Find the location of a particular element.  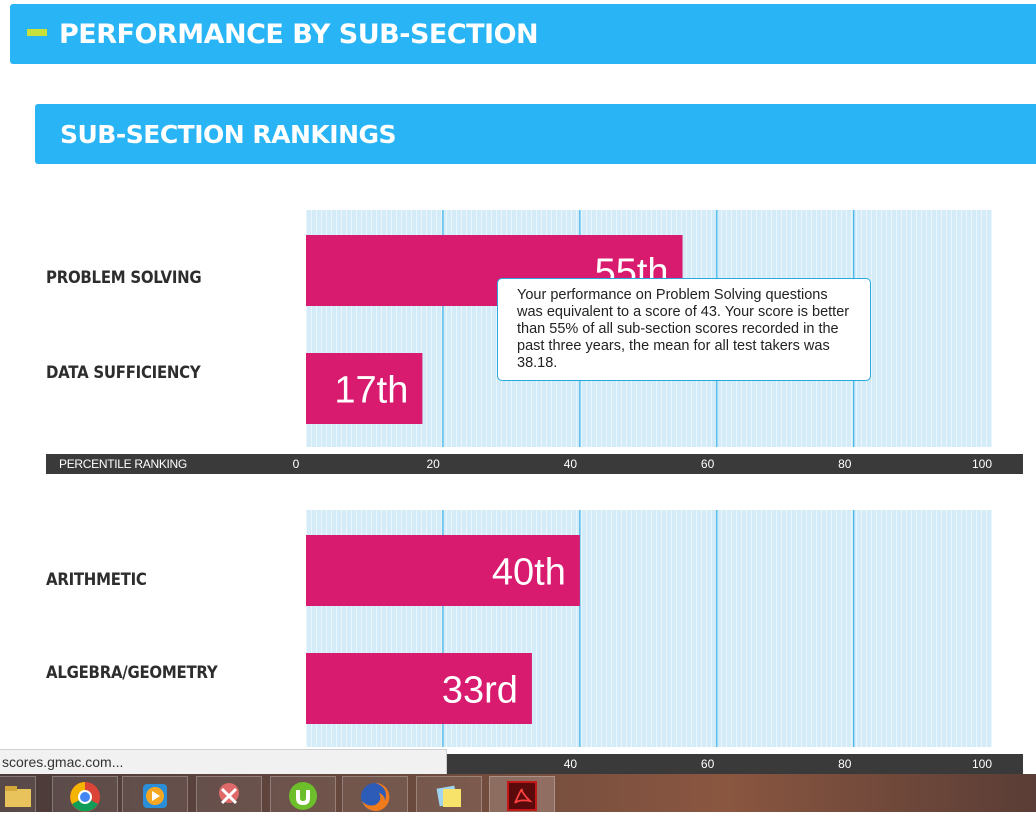

category-label-arithmetic: ARITHMETIC is located at coordinates (96, 580).